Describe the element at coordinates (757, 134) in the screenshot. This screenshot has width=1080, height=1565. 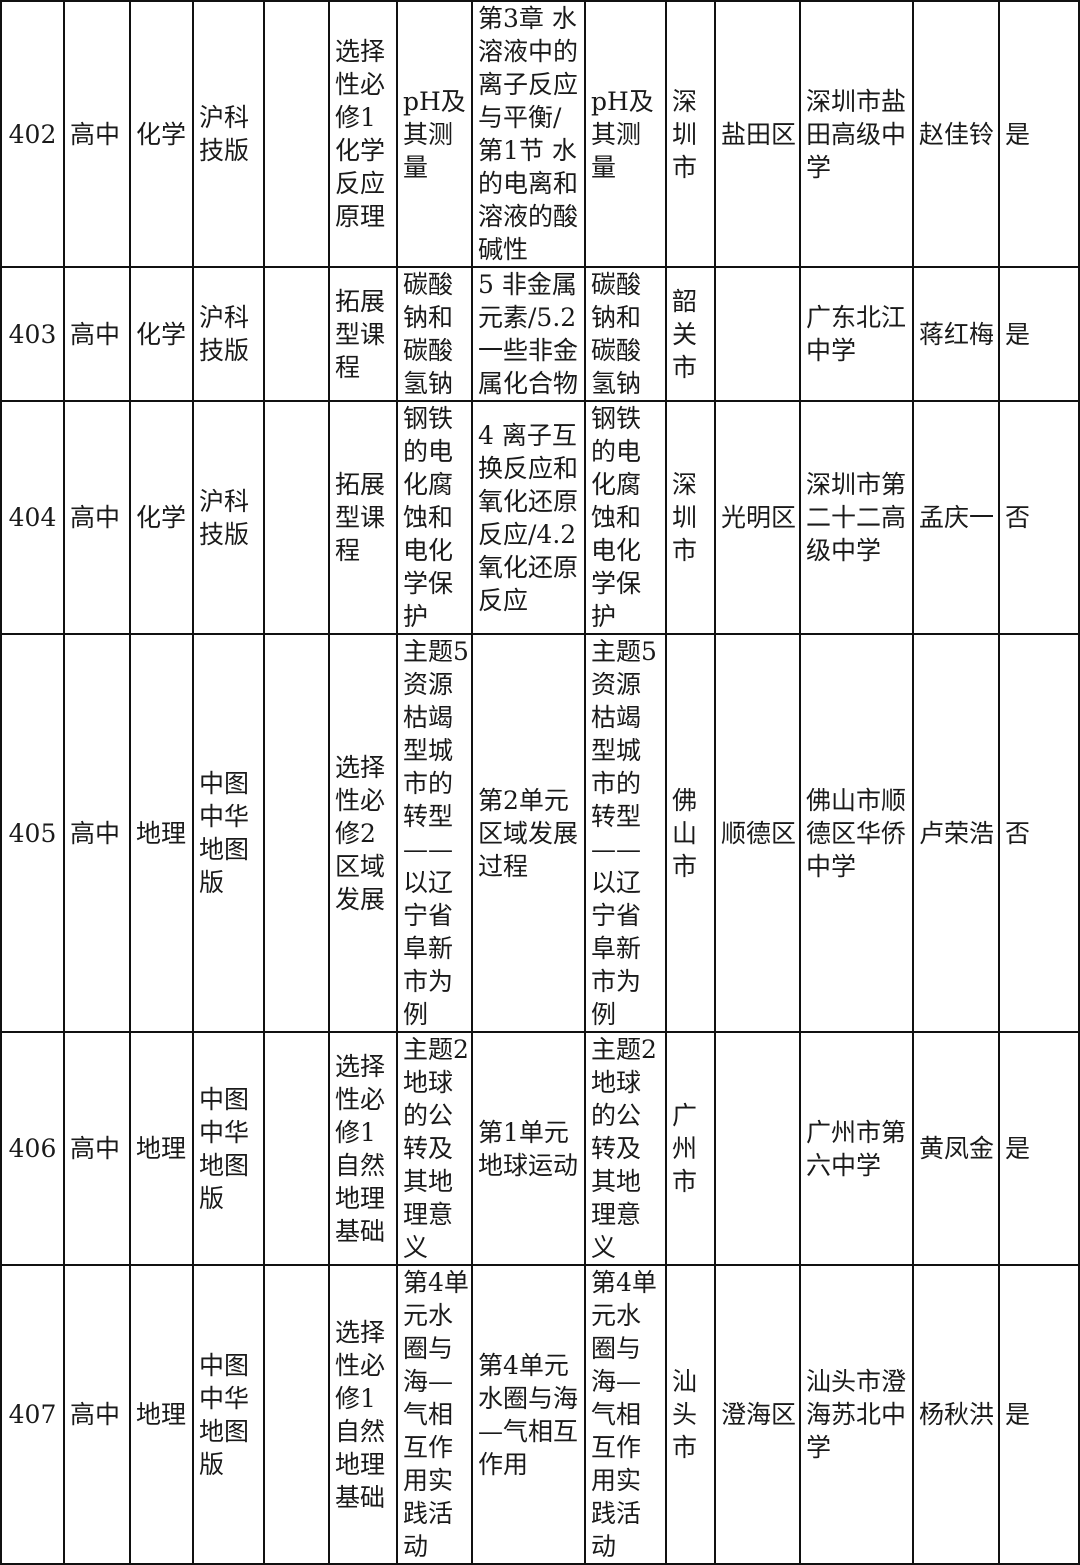
I see `cell-district: 盐田区` at that location.